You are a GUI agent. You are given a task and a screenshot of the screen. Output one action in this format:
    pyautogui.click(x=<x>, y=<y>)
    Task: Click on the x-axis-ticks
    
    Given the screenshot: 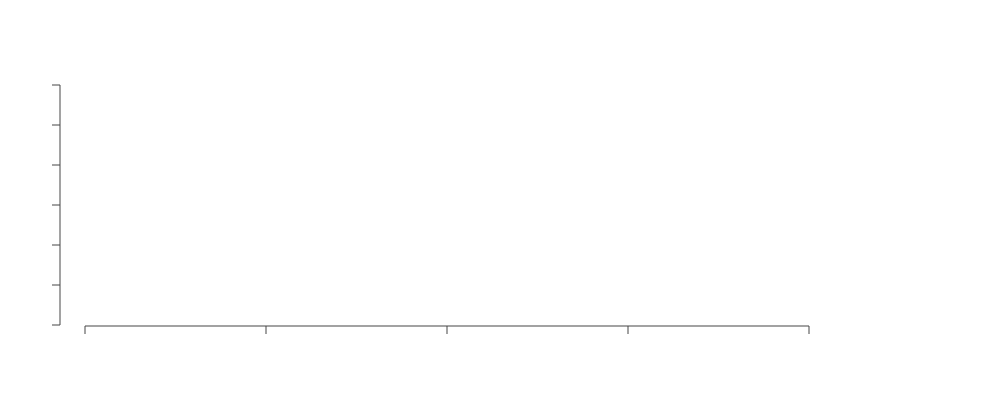 What is the action you would take?
    pyautogui.click(x=447, y=330)
    